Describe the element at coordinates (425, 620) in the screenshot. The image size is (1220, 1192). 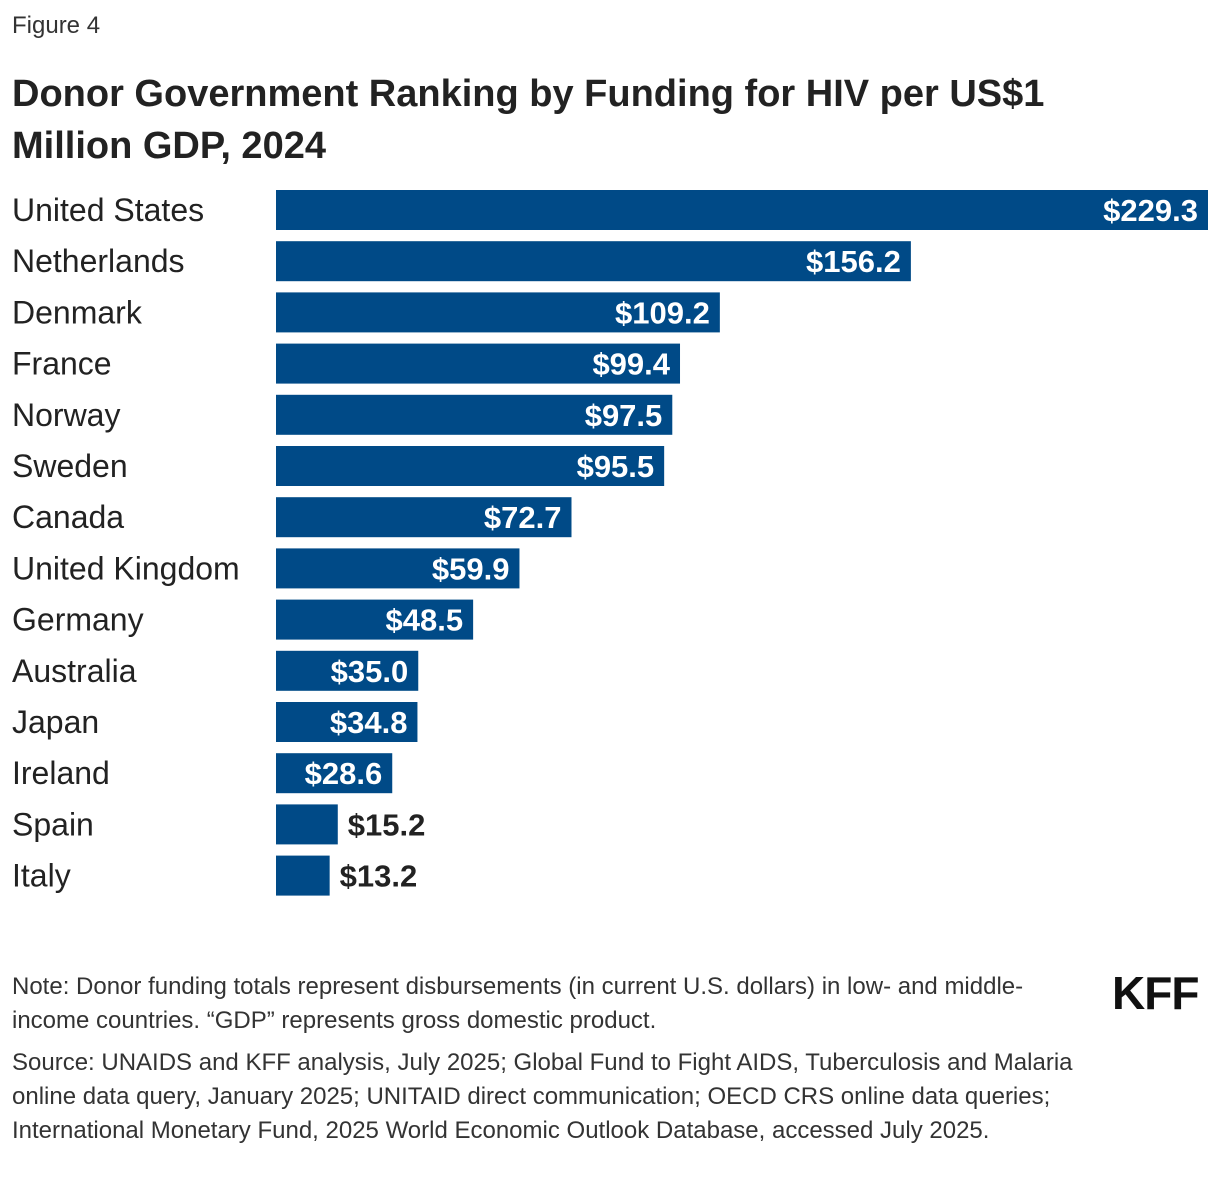
I see `value-label: $48.5` at that location.